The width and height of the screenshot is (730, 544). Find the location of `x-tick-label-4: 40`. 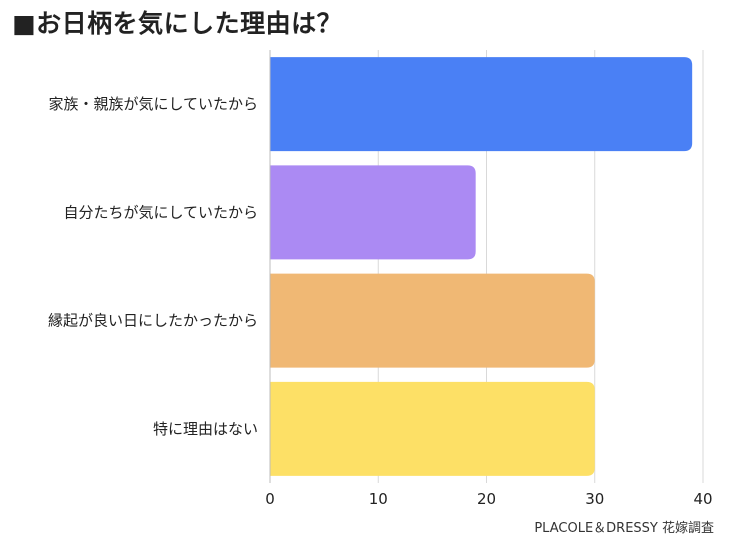

x-tick-label-4: 40 is located at coordinates (702, 499).